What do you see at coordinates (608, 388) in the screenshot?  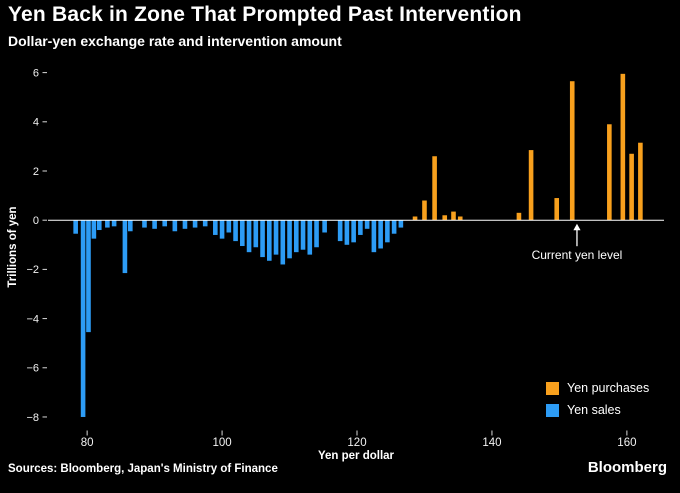 I see `legend-label-yen-purchases: Yen purchases` at bounding box center [608, 388].